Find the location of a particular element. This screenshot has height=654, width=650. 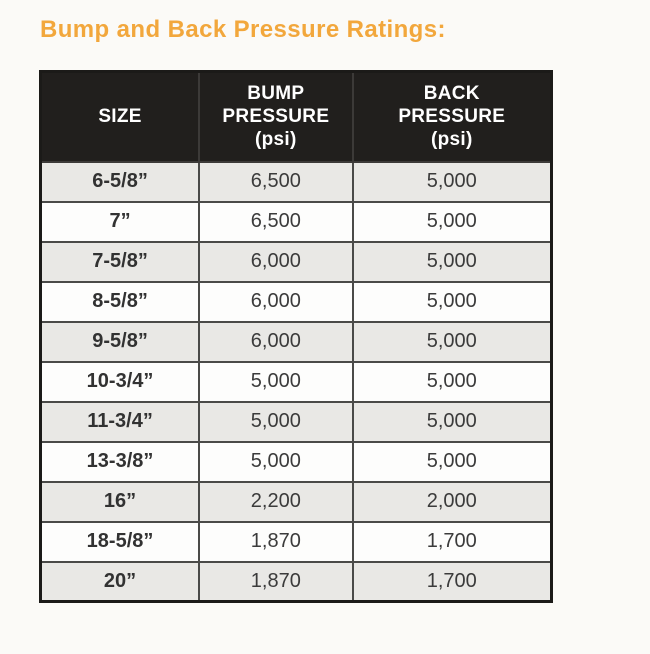

table-row: 10-3/4” 5,000 5,000 is located at coordinates (296, 381).